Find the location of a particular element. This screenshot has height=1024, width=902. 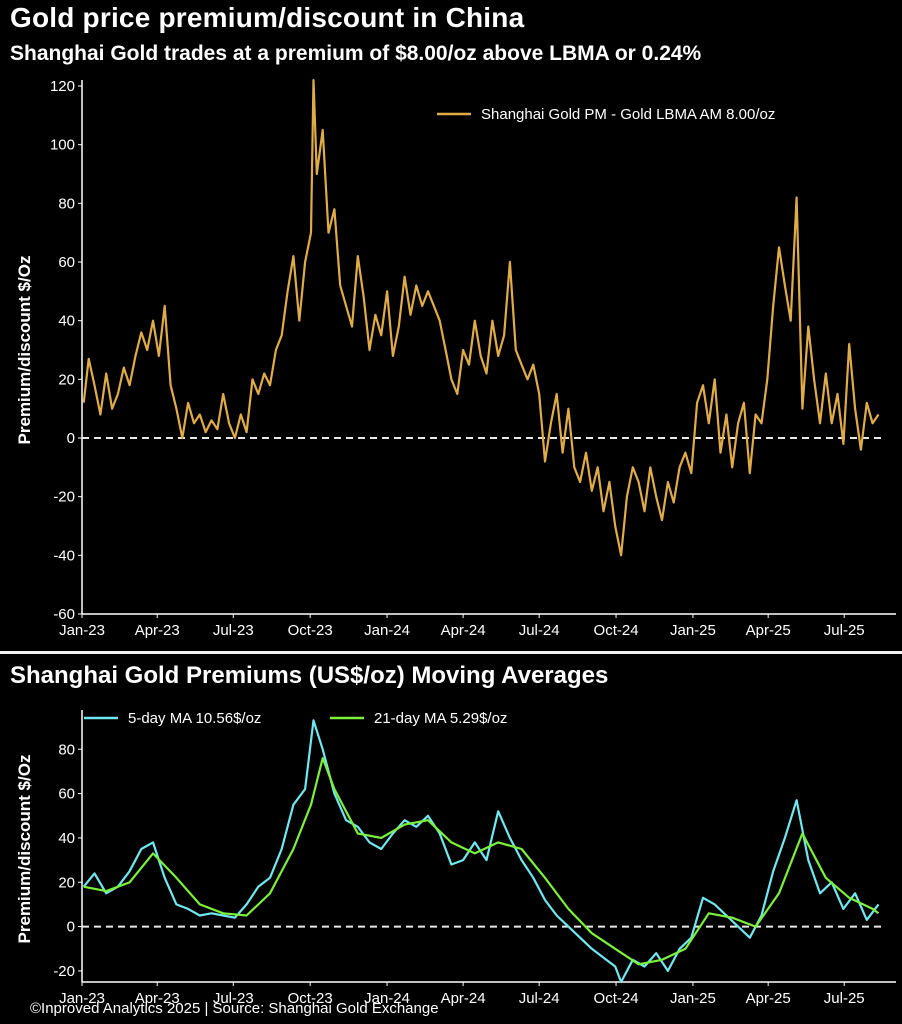

legend-label-1: Shanghai Gold PM - Gold LBMA AM 8.00/oz is located at coordinates (628, 114).